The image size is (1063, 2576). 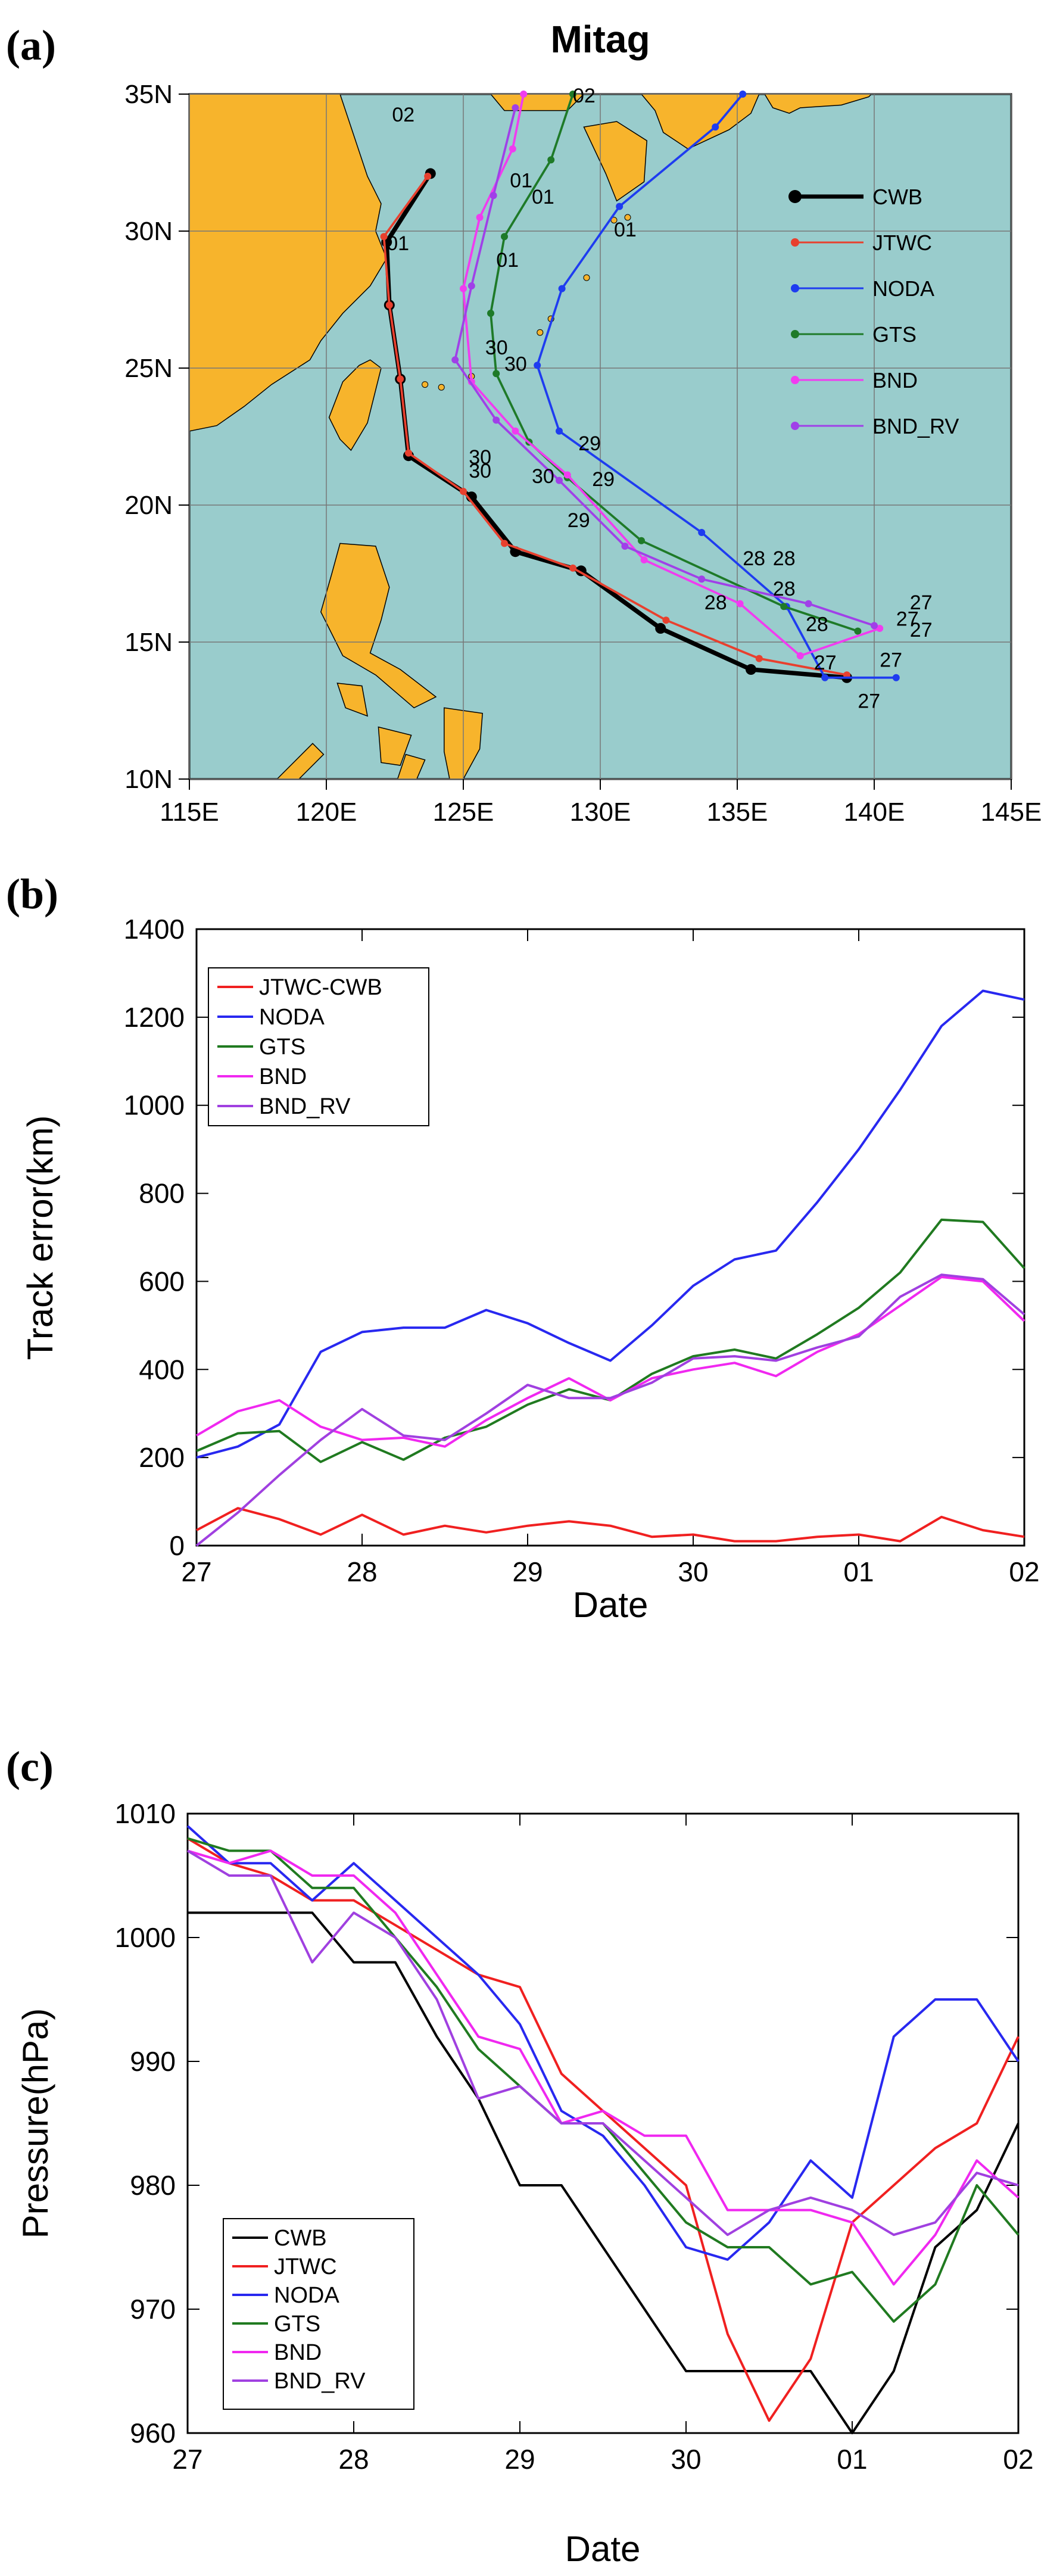 What do you see at coordinates (395, 746) in the screenshot?
I see `land-panay` at bounding box center [395, 746].